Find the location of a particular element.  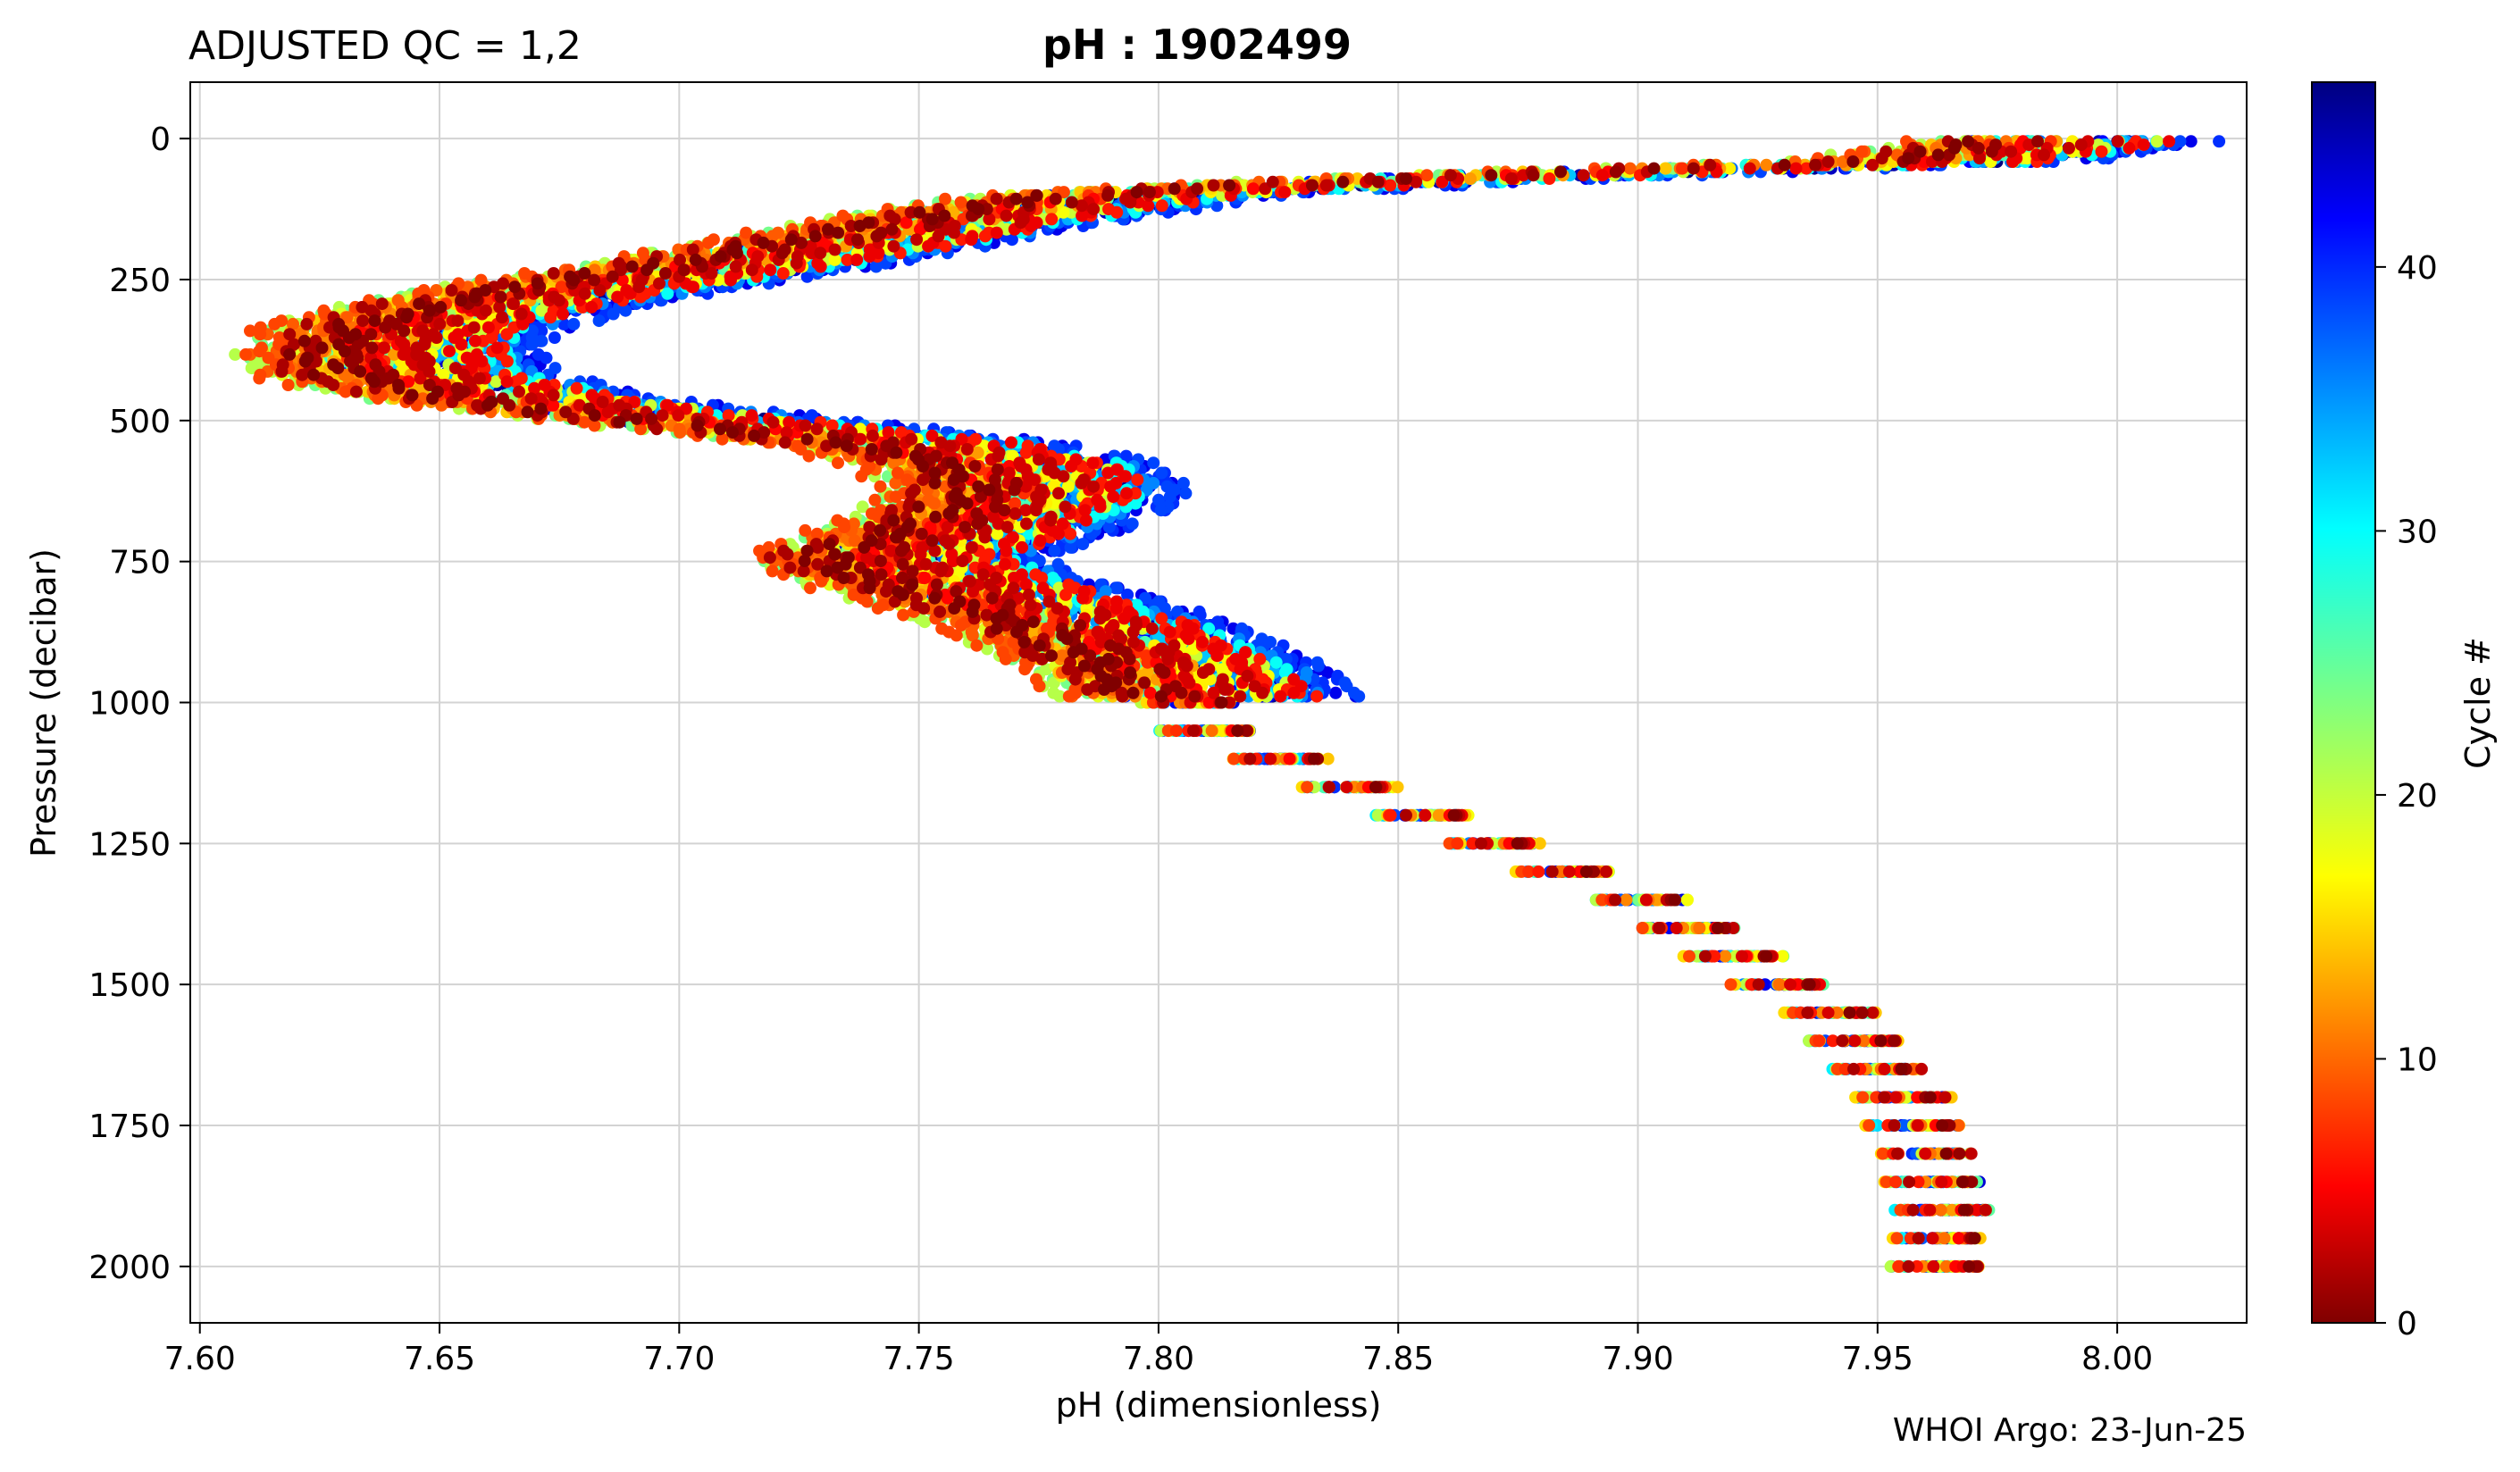

chart-title-left: ADJUSTED QC = 1,2 is located at coordinates (385, 46).